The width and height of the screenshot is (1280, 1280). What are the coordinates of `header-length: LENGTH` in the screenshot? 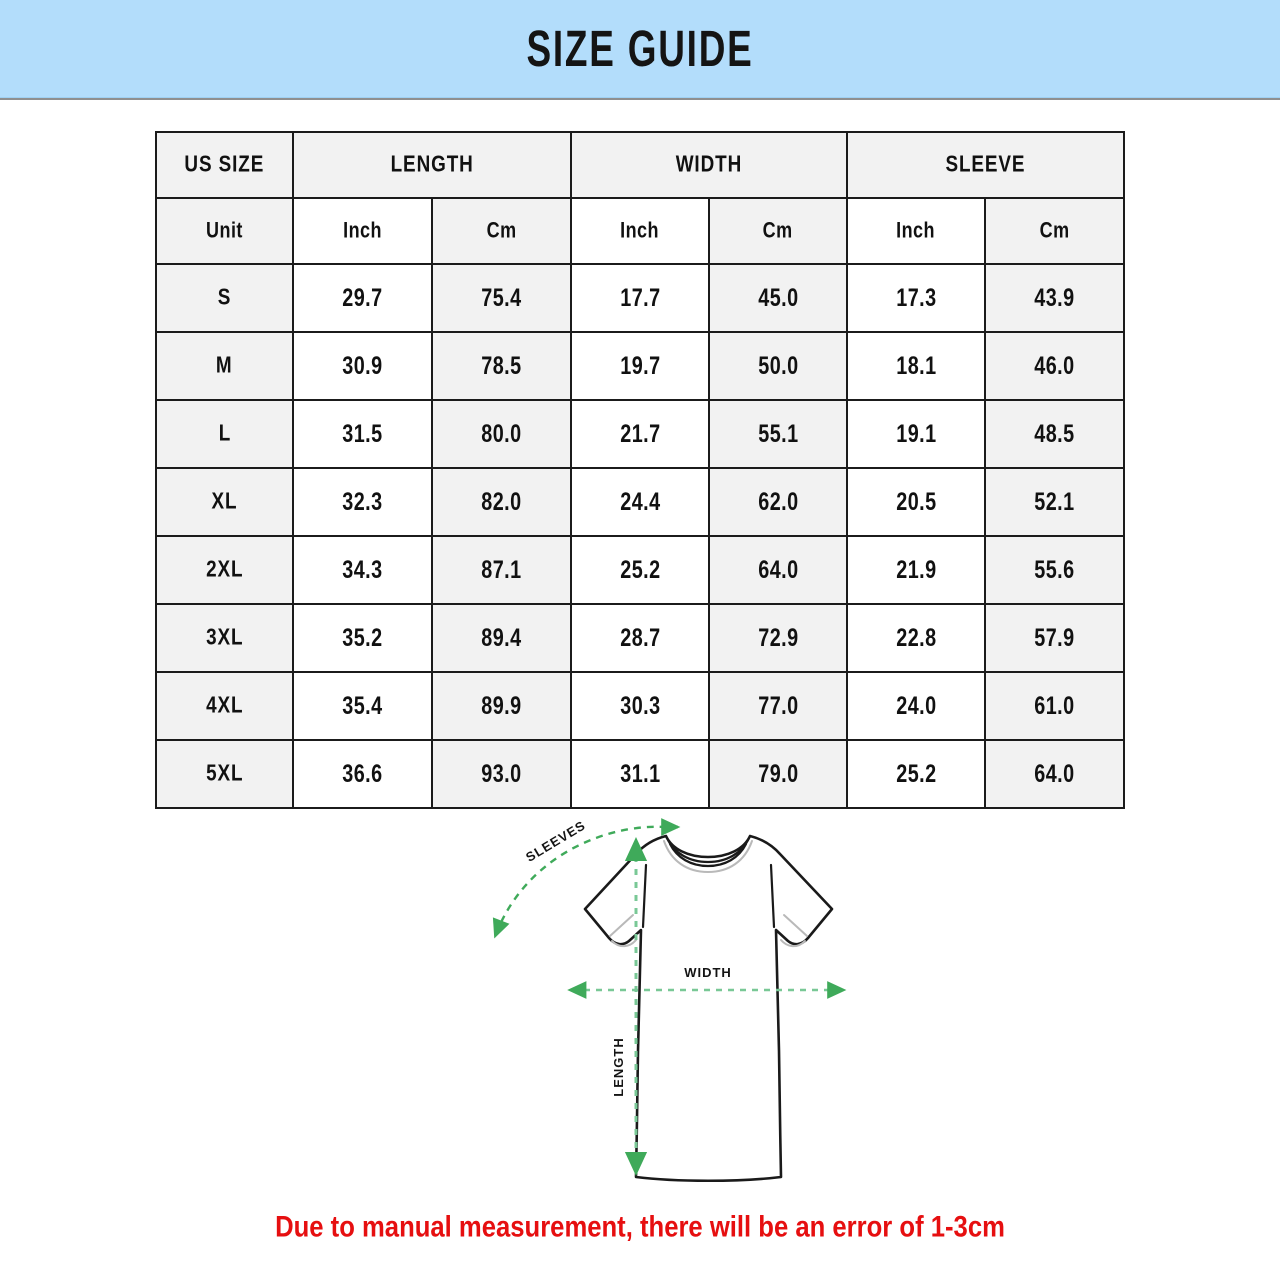 It's located at (432, 165).